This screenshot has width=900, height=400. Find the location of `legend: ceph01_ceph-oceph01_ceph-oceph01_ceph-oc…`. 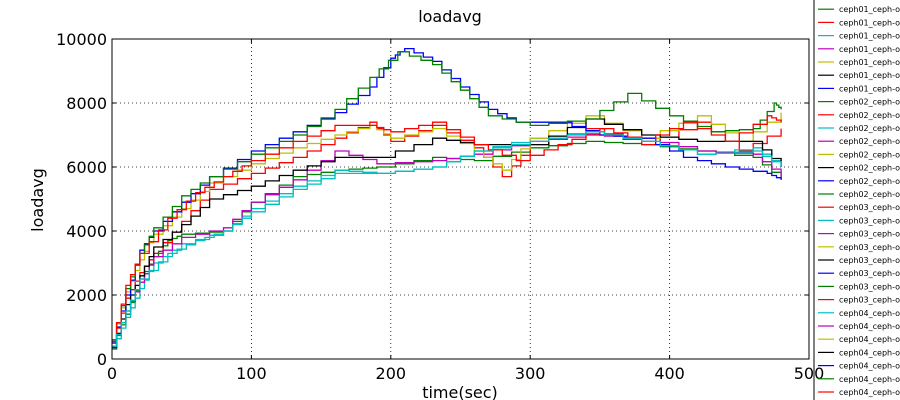

legend: ceph01_ceph-oceph01_ceph-oceph01_ceph-oc… is located at coordinates (856, 200).